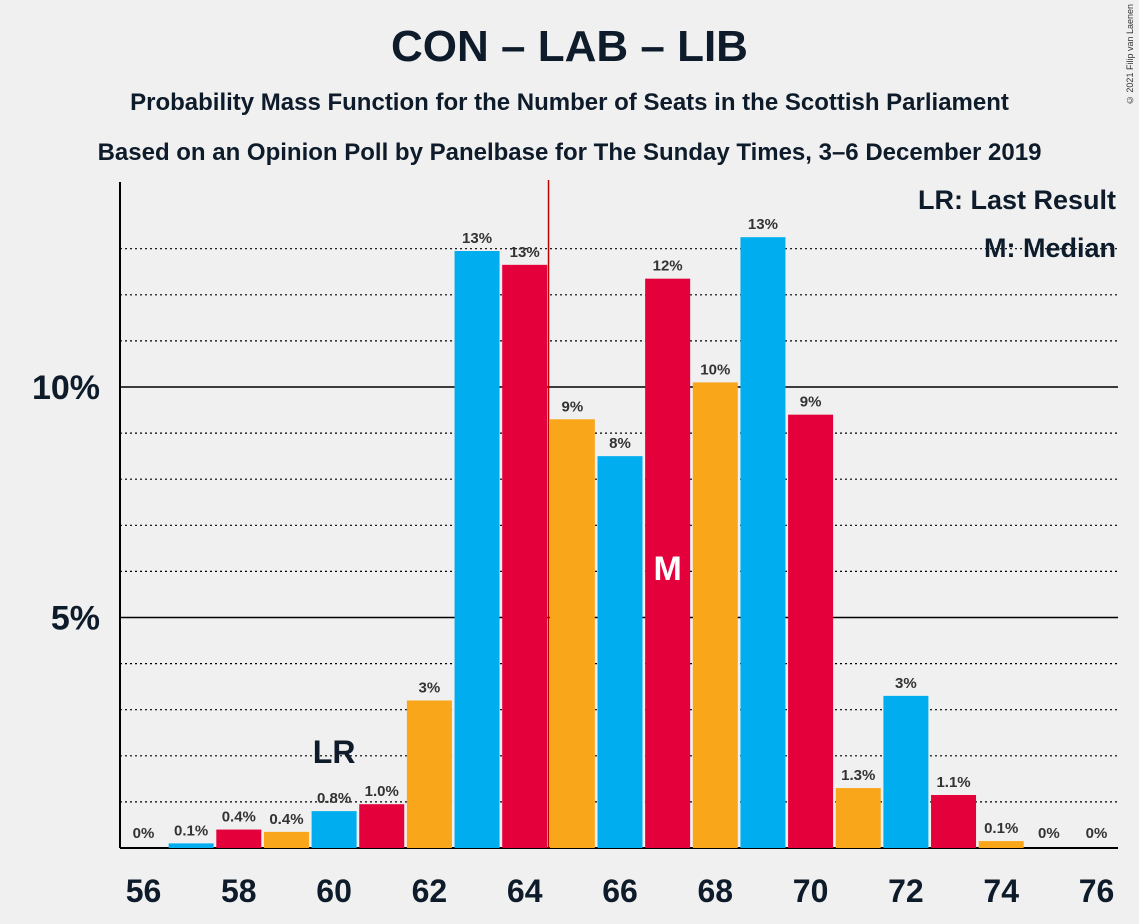 The height and width of the screenshot is (924, 1139). What do you see at coordinates (1050, 248) in the screenshot?
I see `legend-median: M: Median` at bounding box center [1050, 248].